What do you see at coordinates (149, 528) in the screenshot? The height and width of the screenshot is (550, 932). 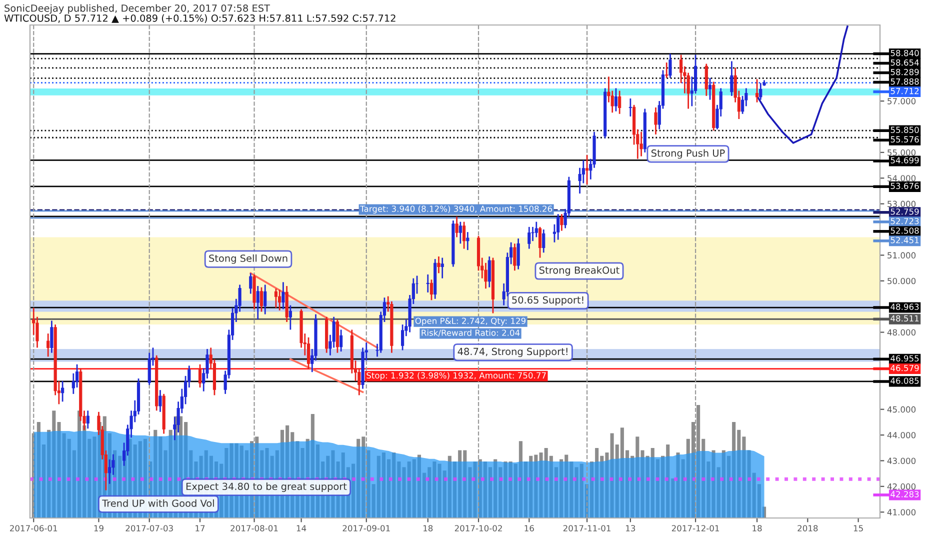 I see `x-tick-label: 2017-07-03` at bounding box center [149, 528].